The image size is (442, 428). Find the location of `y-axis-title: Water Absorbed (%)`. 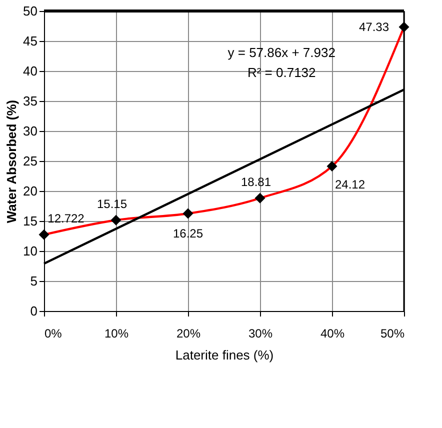

y-axis-title: Water Absorbed (%) is located at coordinates (12, 162).